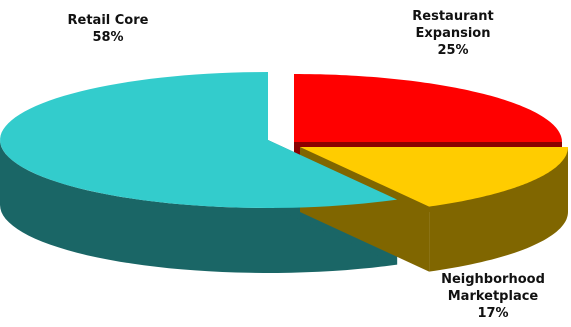  Describe the element at coordinates (453, 50) in the screenshot. I see `slice-percent-restaurant-expansion: 25%` at that location.